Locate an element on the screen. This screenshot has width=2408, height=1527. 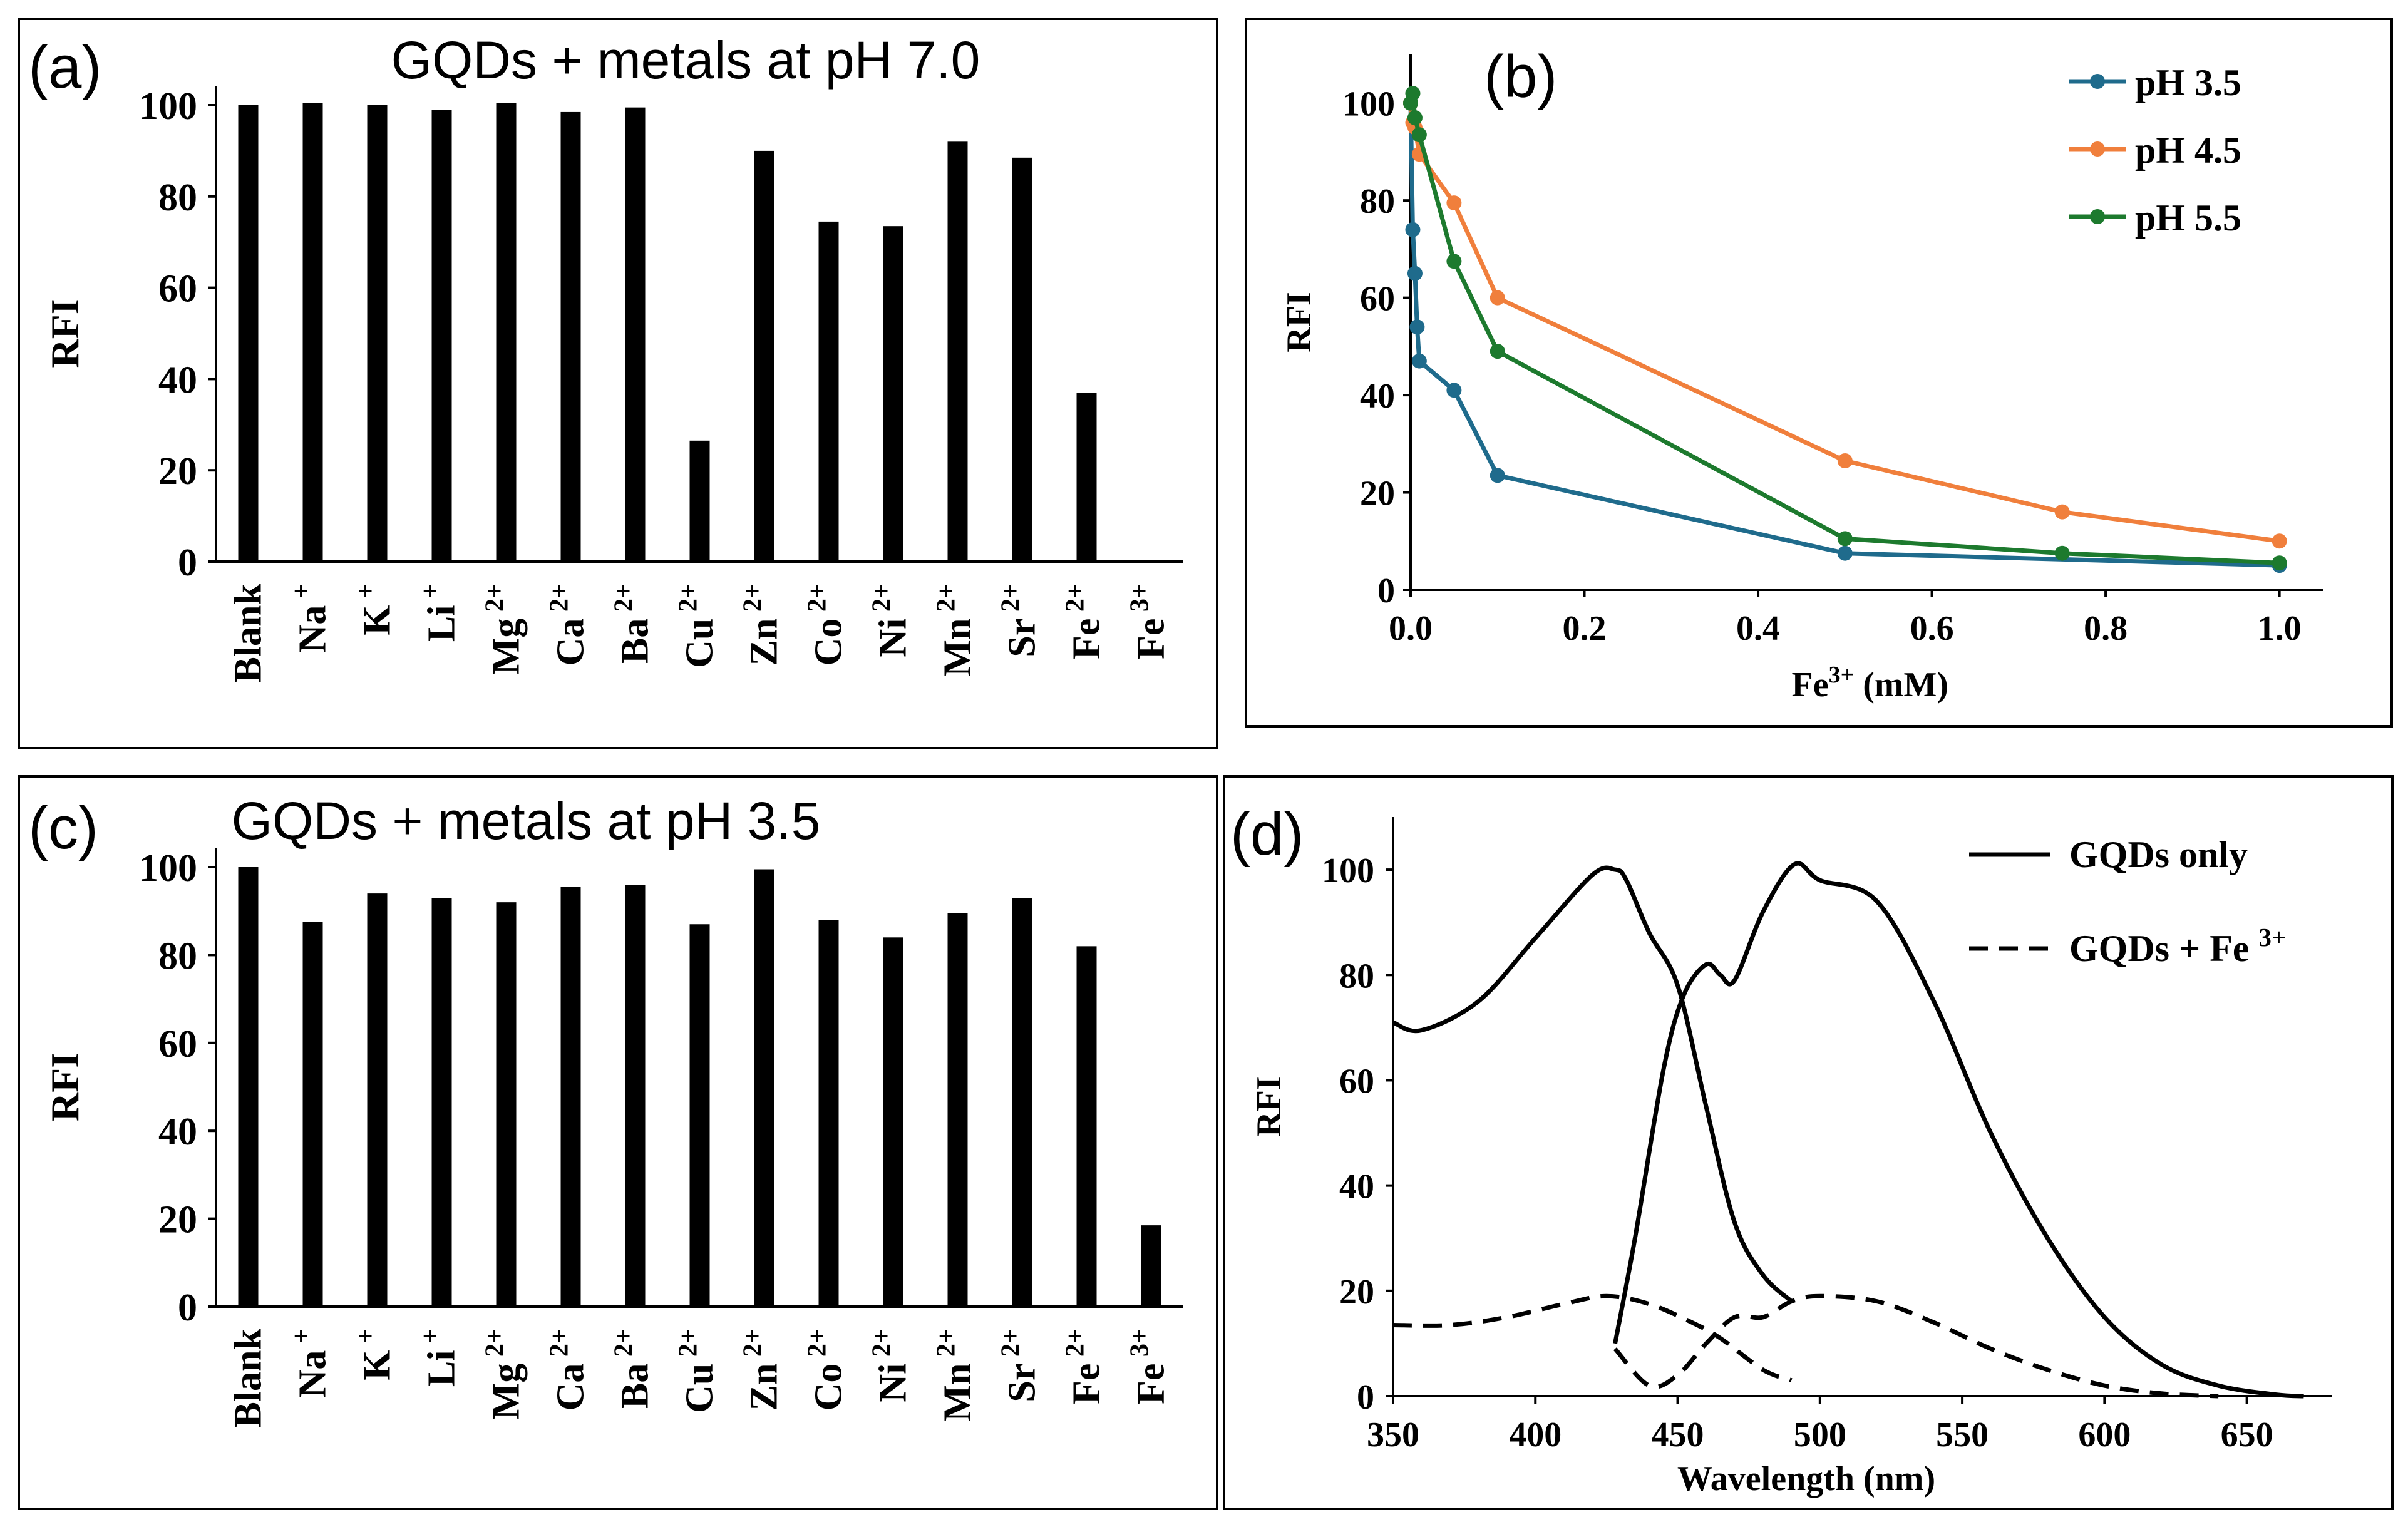
panel-c-ytick-label: 80 is located at coordinates (177, 956).